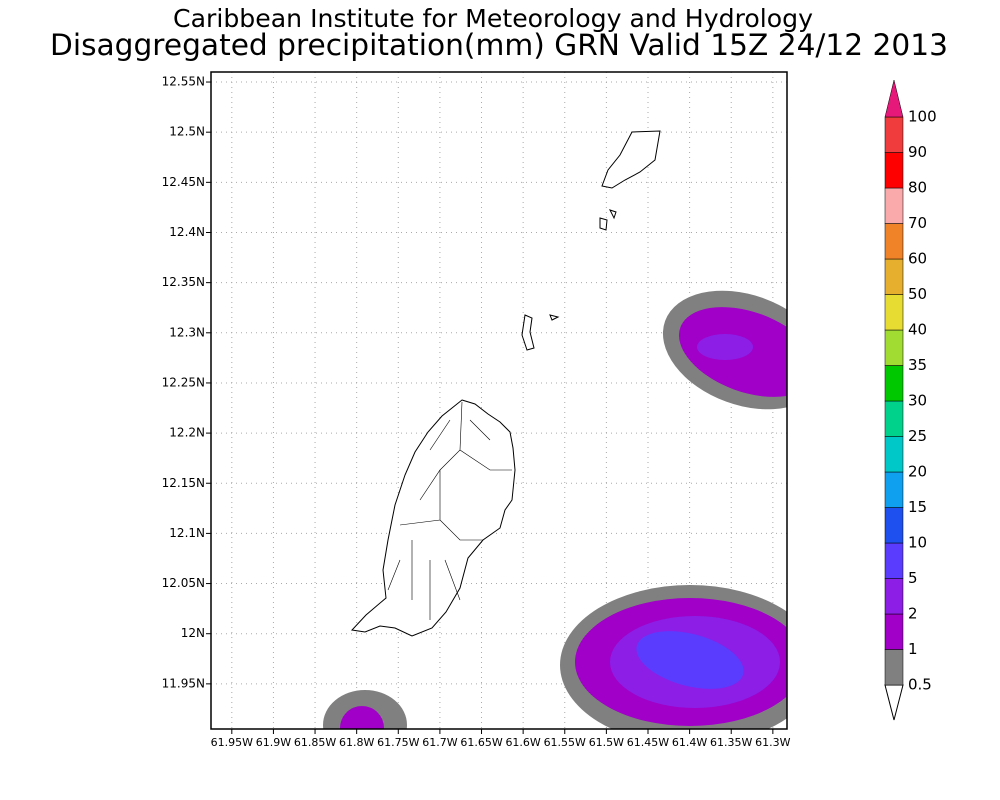 Image resolution: width=1000 pixels, height=800 pixels. Describe the element at coordinates (917, 223) in the screenshot. I see `colorbar-label: 70` at that location.